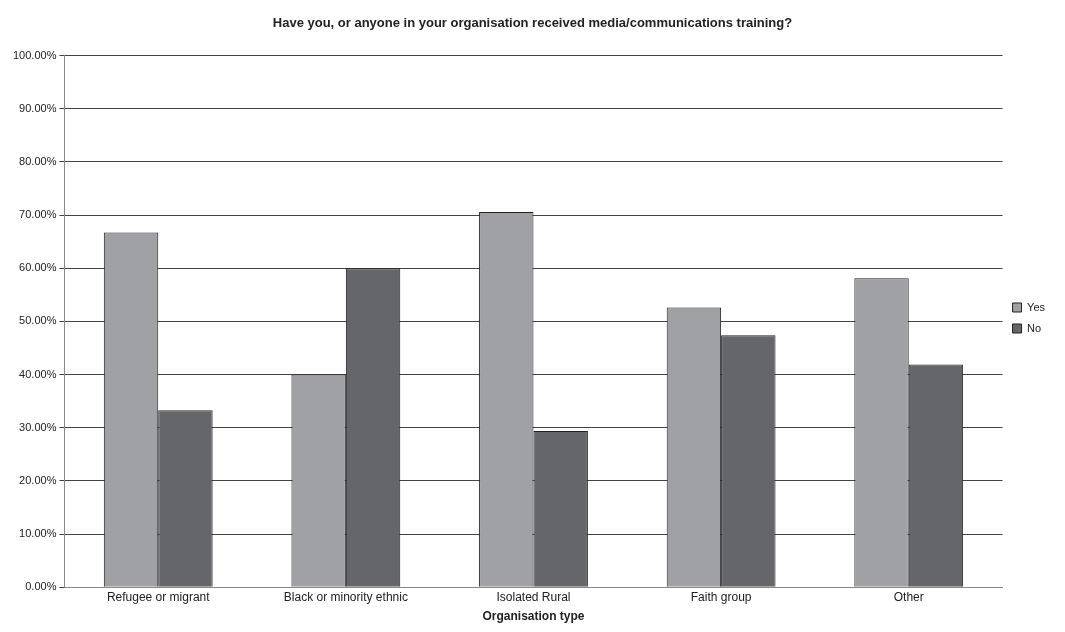  I want to click on y-tick-label: 90.00%, so click(38, 107).